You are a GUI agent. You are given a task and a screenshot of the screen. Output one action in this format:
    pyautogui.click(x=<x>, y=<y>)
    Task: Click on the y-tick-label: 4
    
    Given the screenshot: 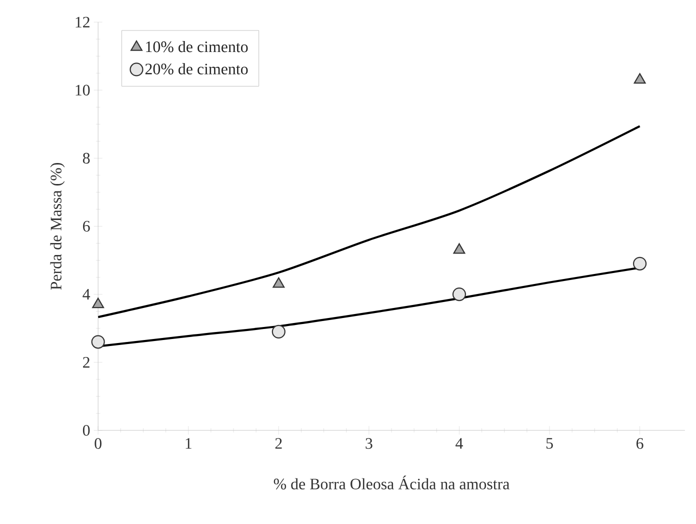 What is the action you would take?
    pyautogui.click(x=86, y=294)
    